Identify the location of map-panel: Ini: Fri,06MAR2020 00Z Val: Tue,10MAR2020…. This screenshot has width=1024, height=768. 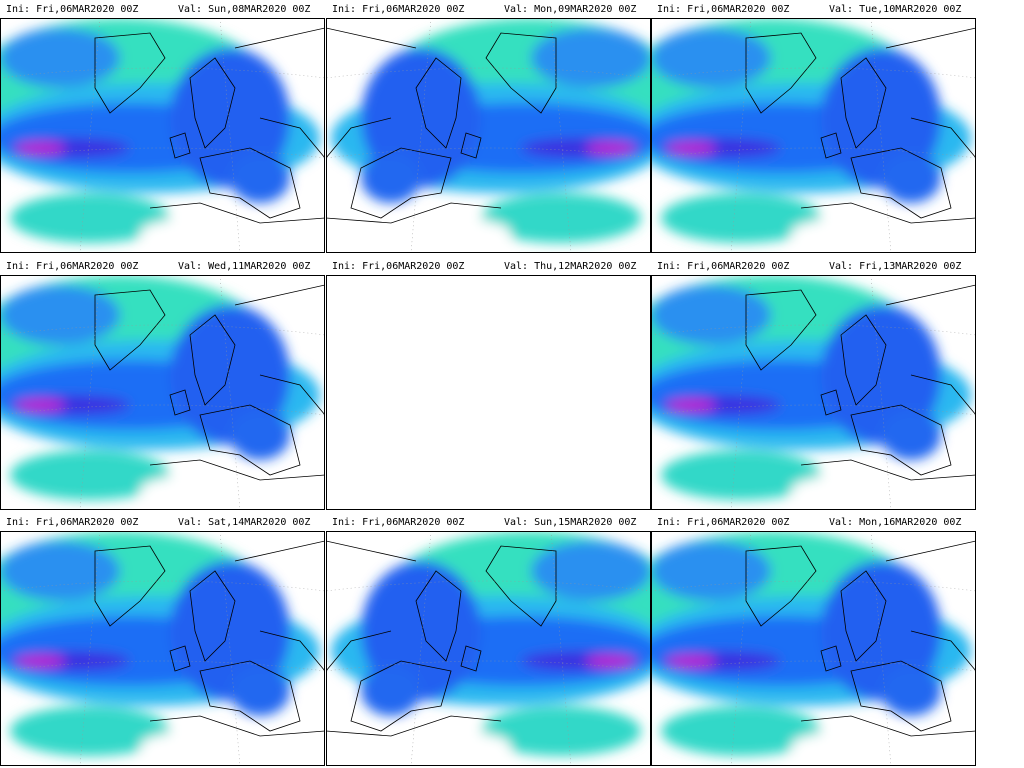
(798, 128).